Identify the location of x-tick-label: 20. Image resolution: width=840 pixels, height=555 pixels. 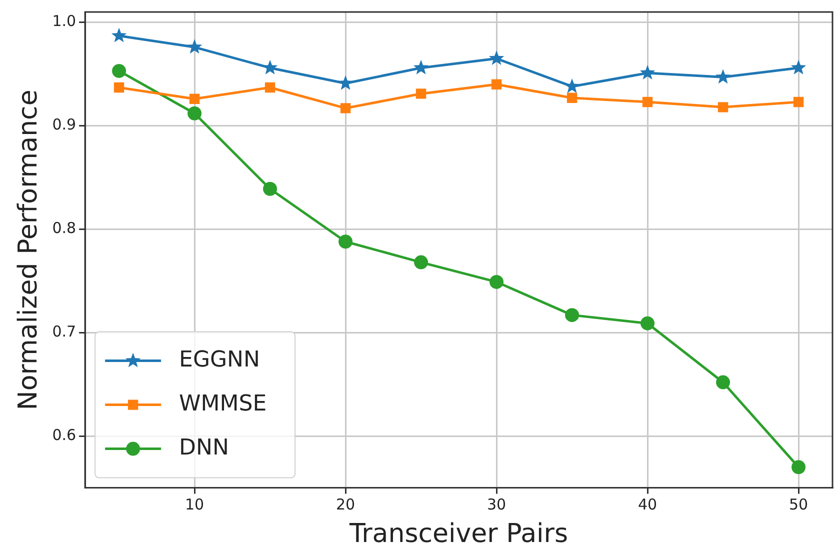
(346, 505).